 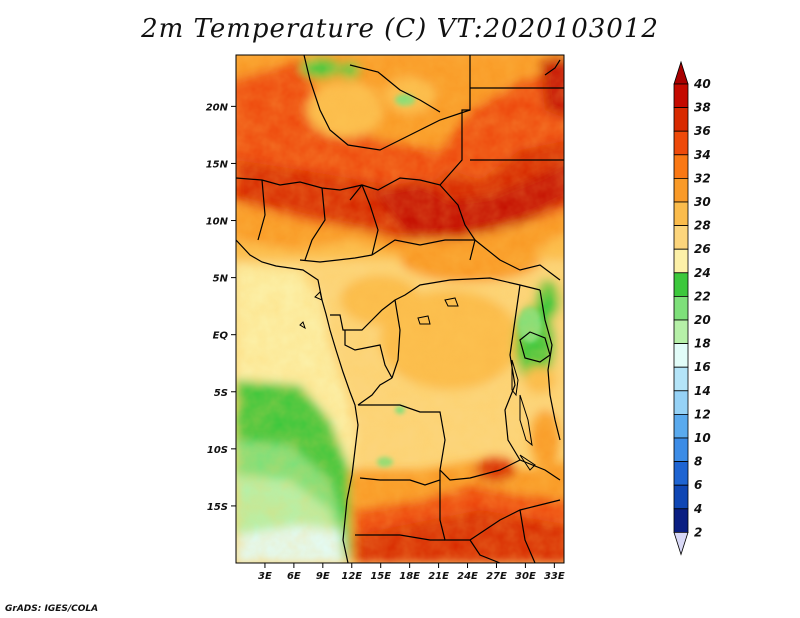 I want to click on lat-tick-label: 20N, so click(x=217, y=107).